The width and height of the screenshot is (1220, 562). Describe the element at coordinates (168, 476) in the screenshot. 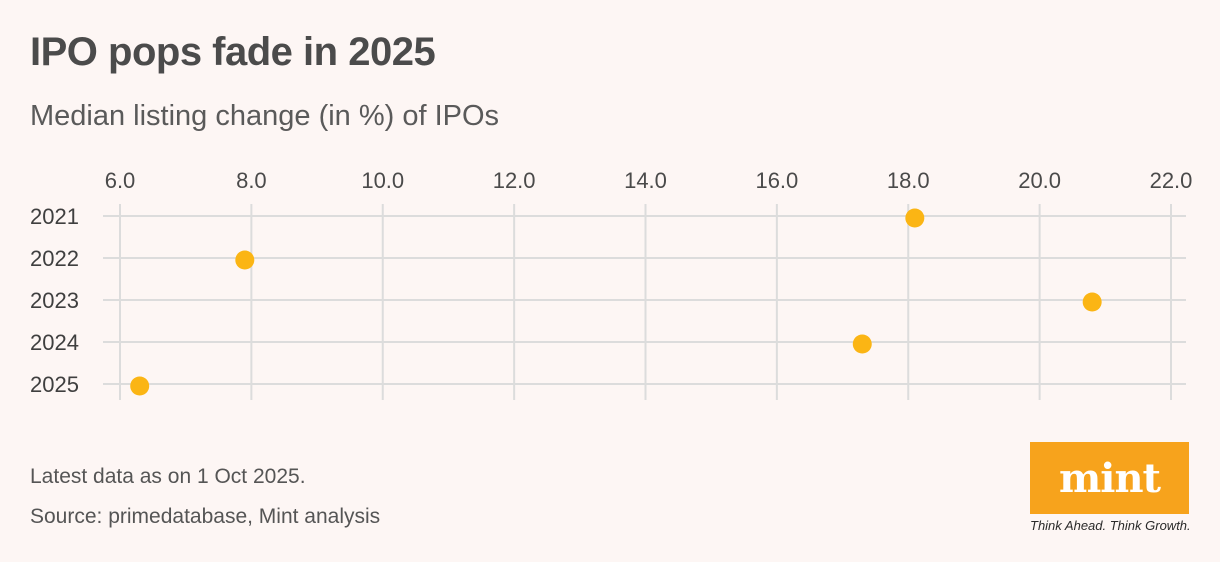

I see `data-date-note: Latest data as on 1 Oct 2025.` at that location.